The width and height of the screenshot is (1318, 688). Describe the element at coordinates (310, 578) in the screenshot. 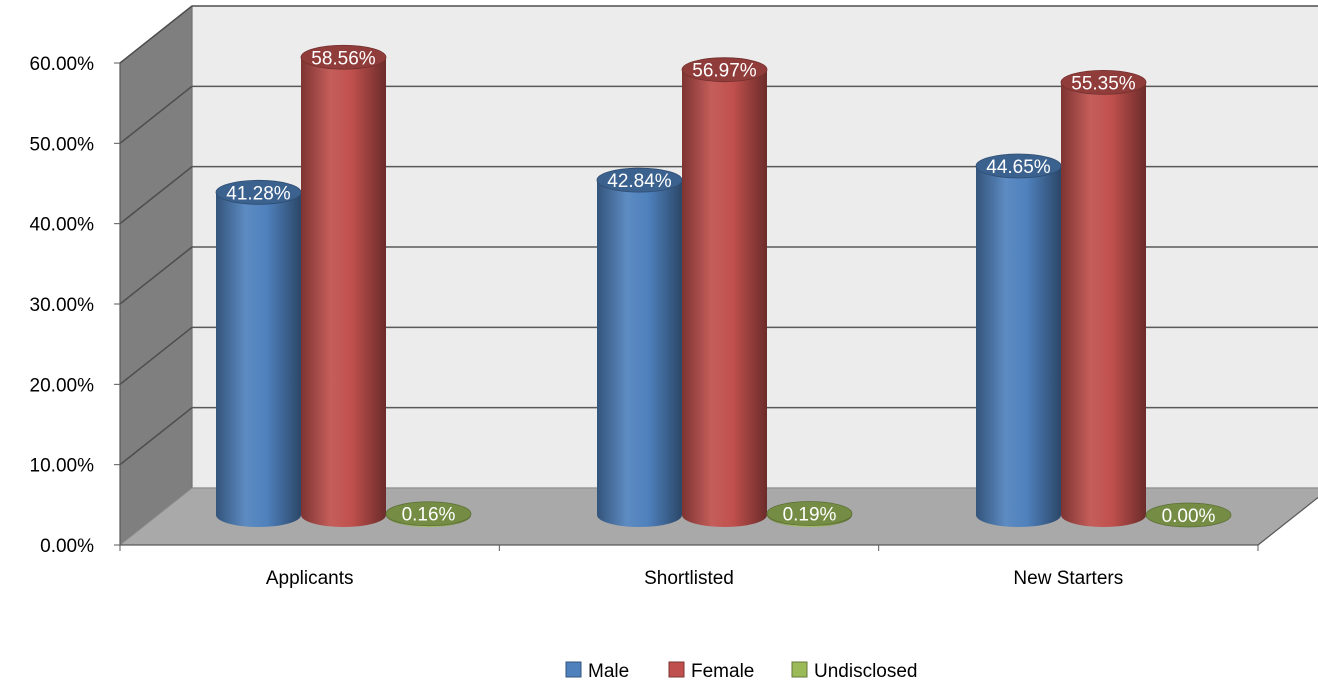

I see `x-tick-label: Applicants` at that location.